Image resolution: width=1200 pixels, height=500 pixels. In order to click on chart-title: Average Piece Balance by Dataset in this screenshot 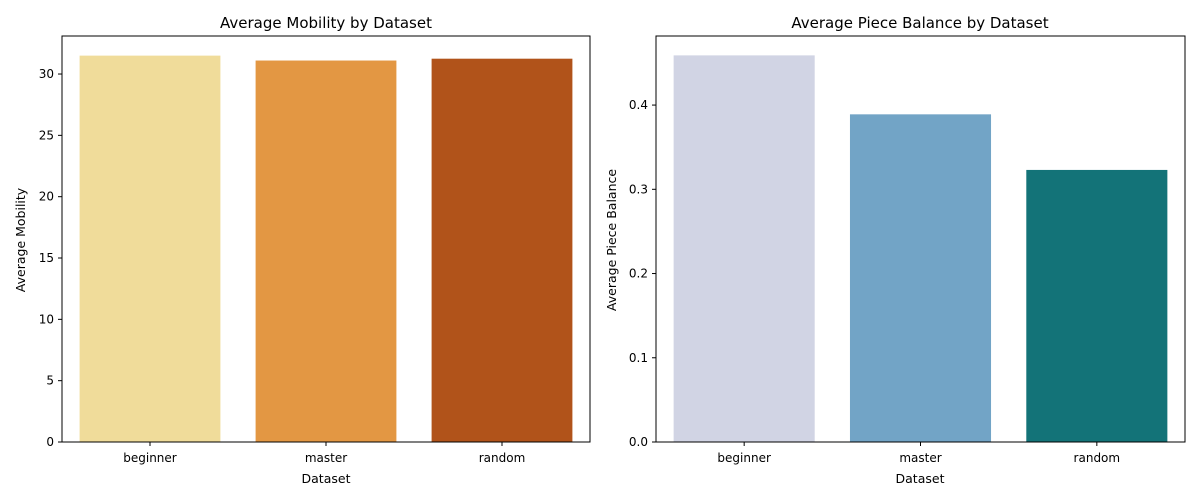, I will do `click(919, 23)`.